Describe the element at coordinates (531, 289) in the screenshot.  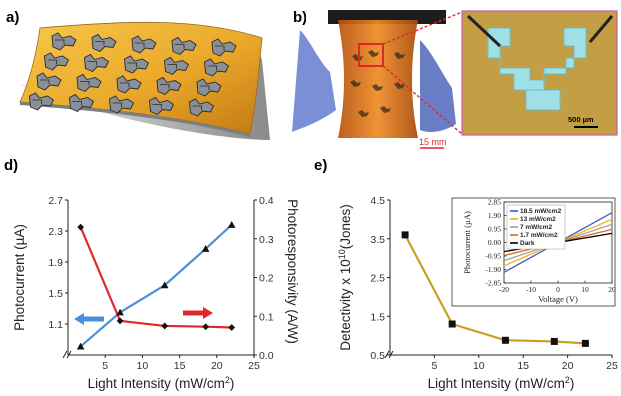
I see `inset-x-tick-label: -10` at that location.